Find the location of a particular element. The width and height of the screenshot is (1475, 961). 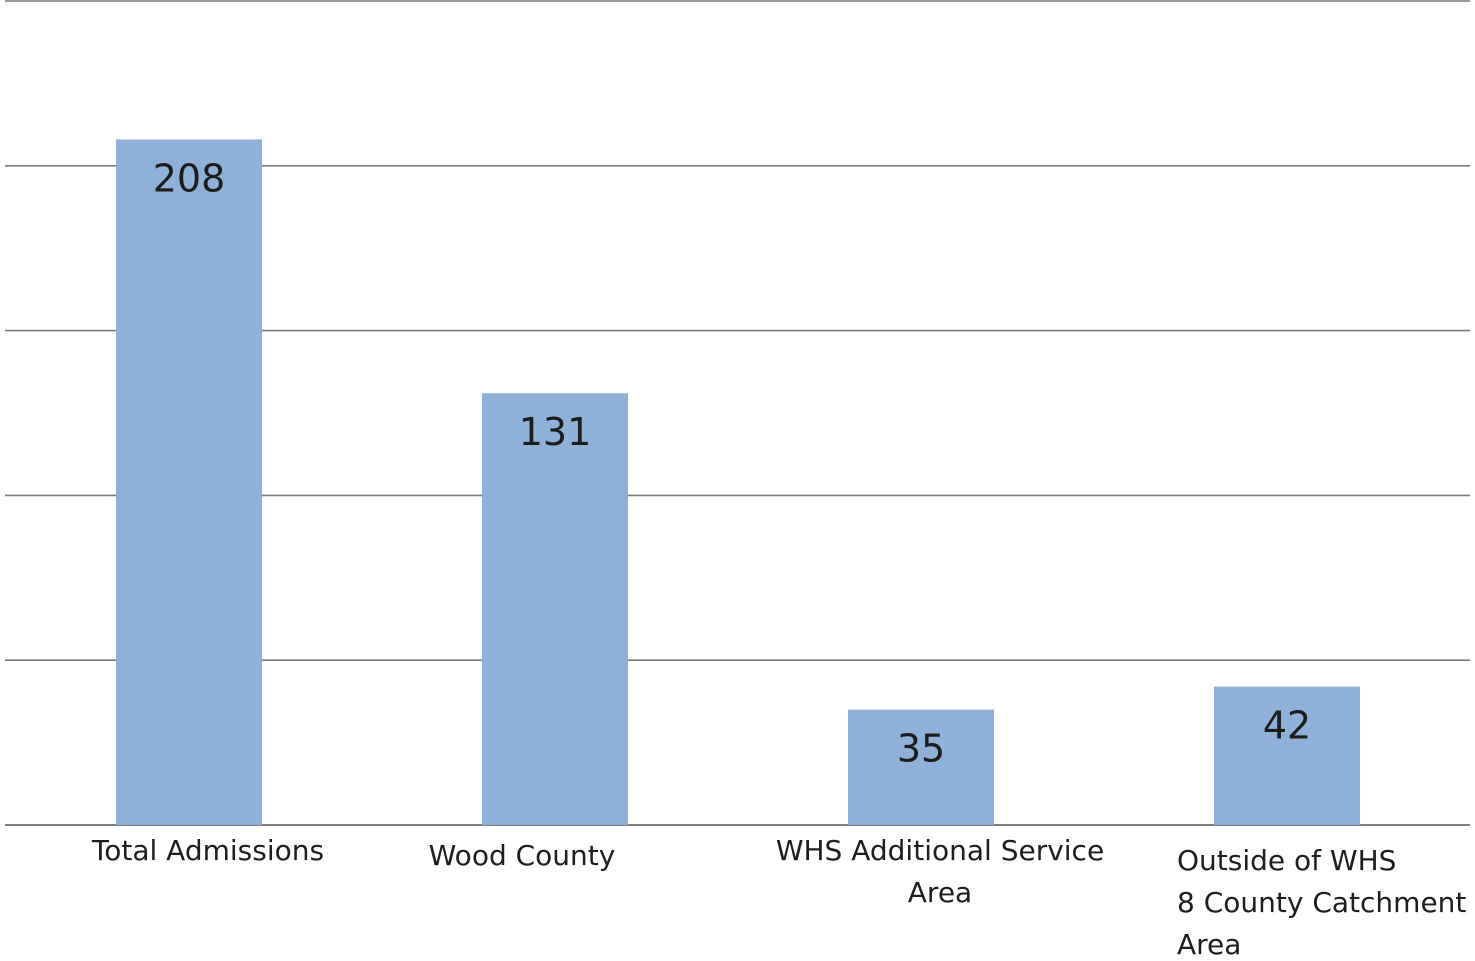

category-label-total-admissions: Total Admissions is located at coordinates (207, 850).